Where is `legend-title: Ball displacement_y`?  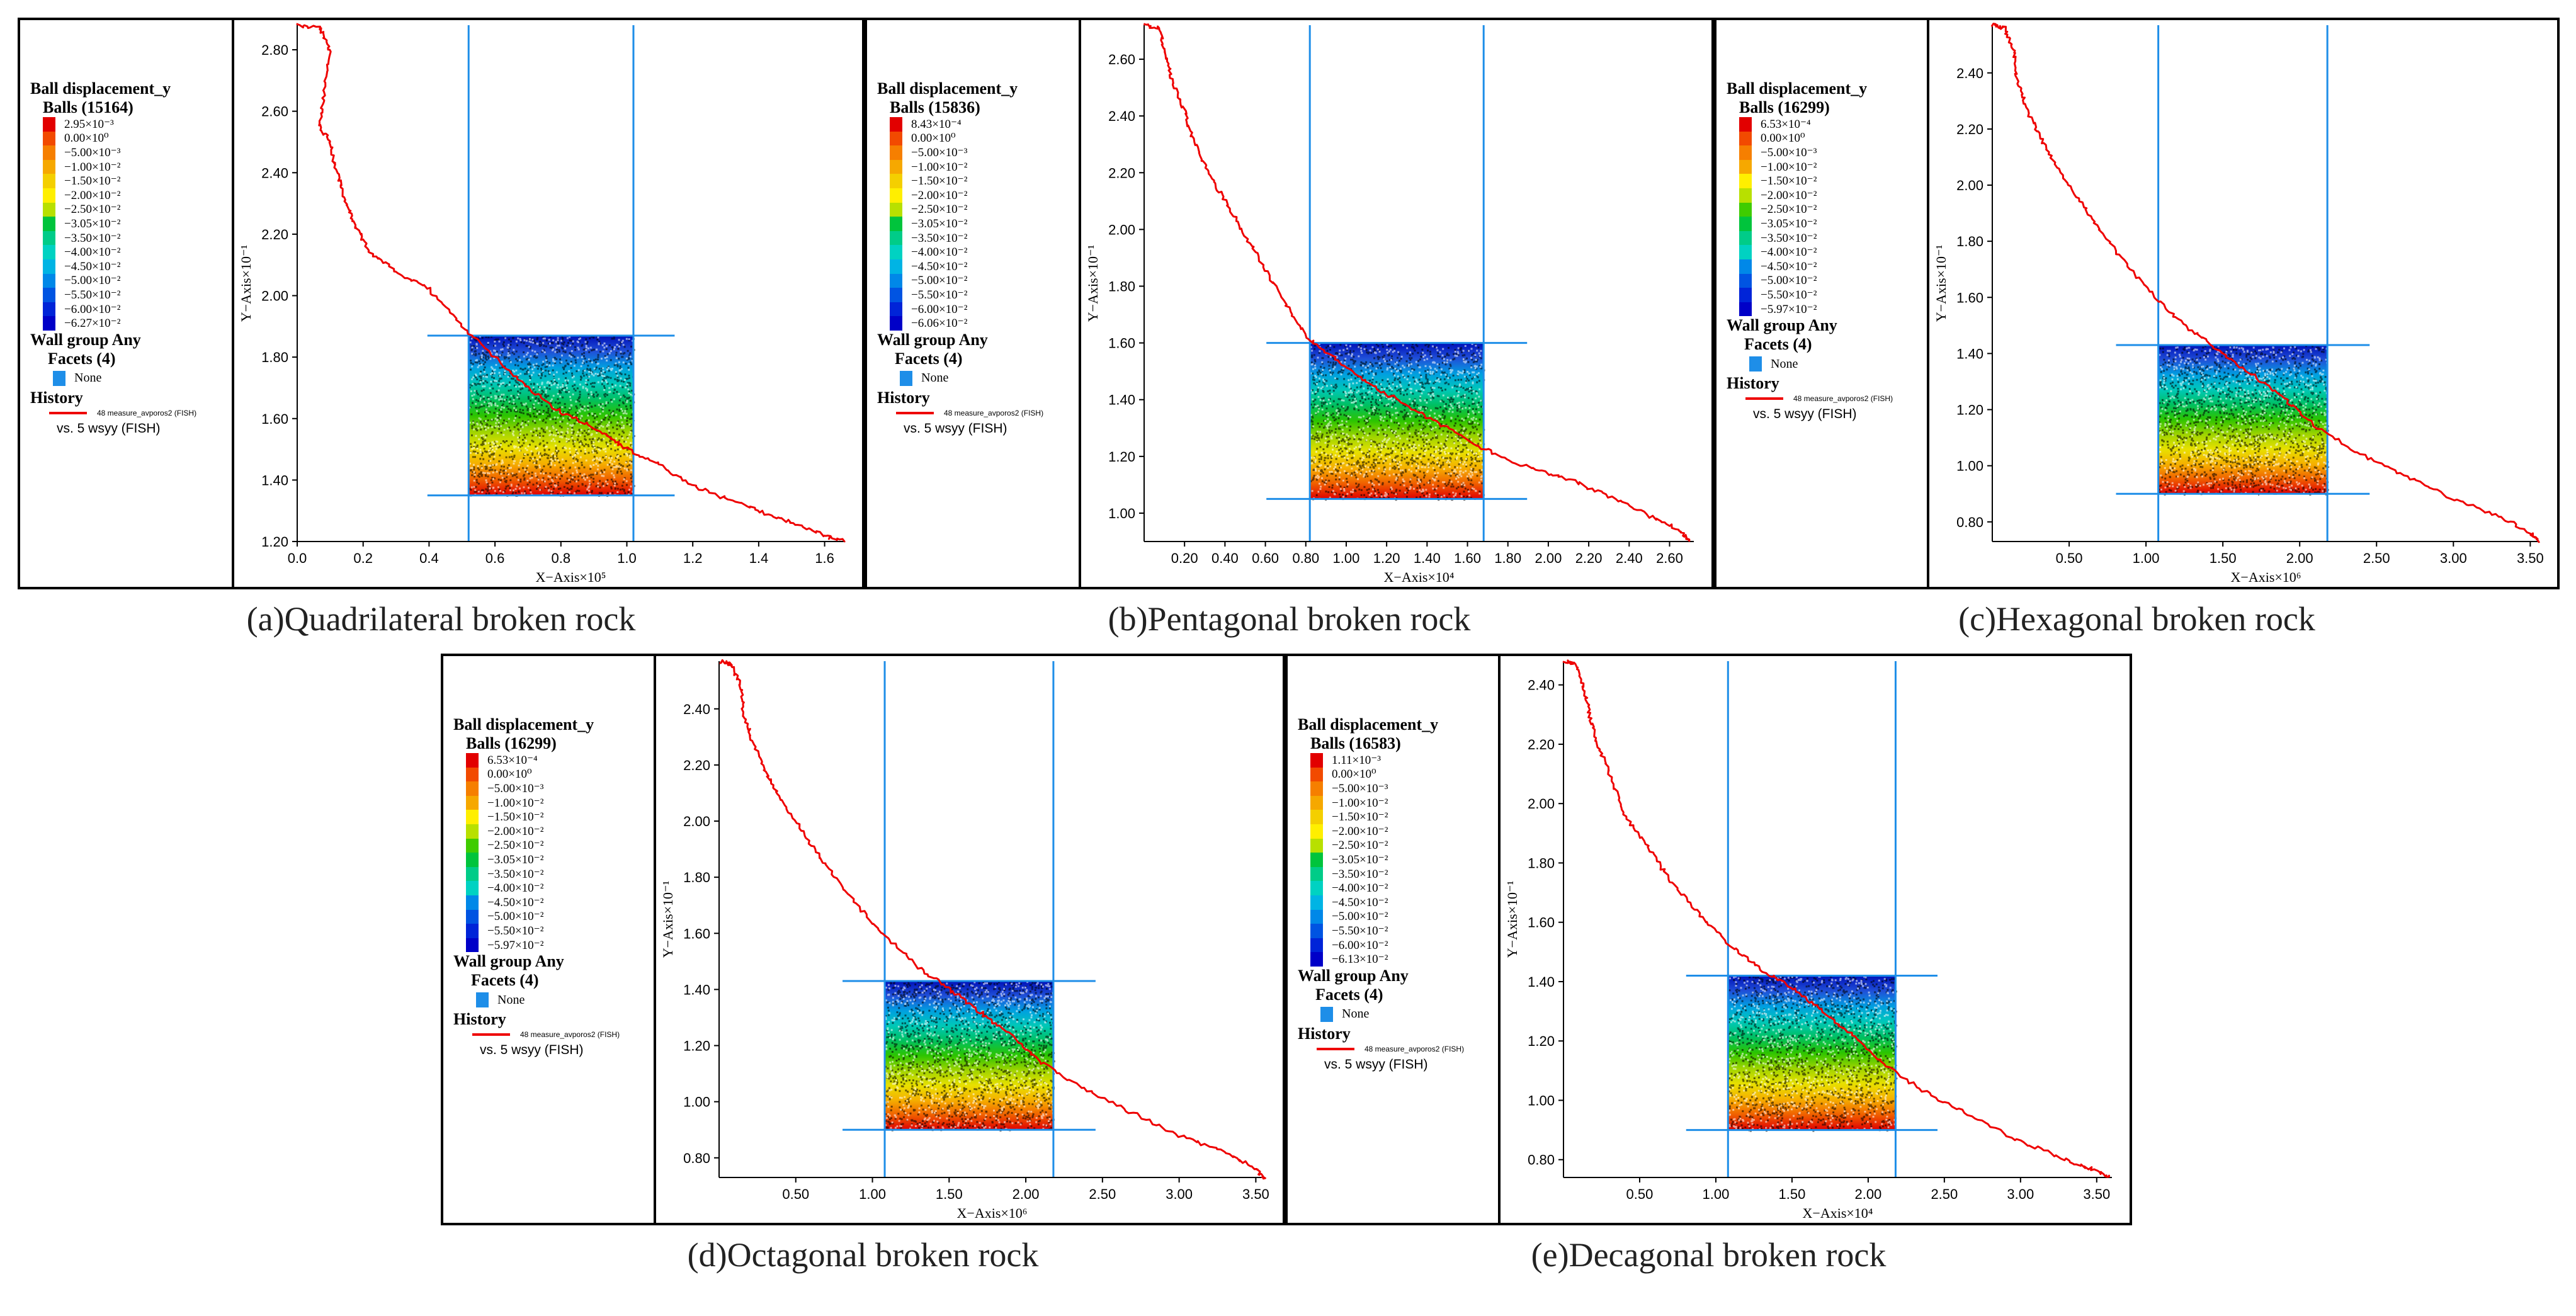
legend-title: Ball displacement_y is located at coordinates (1368, 724).